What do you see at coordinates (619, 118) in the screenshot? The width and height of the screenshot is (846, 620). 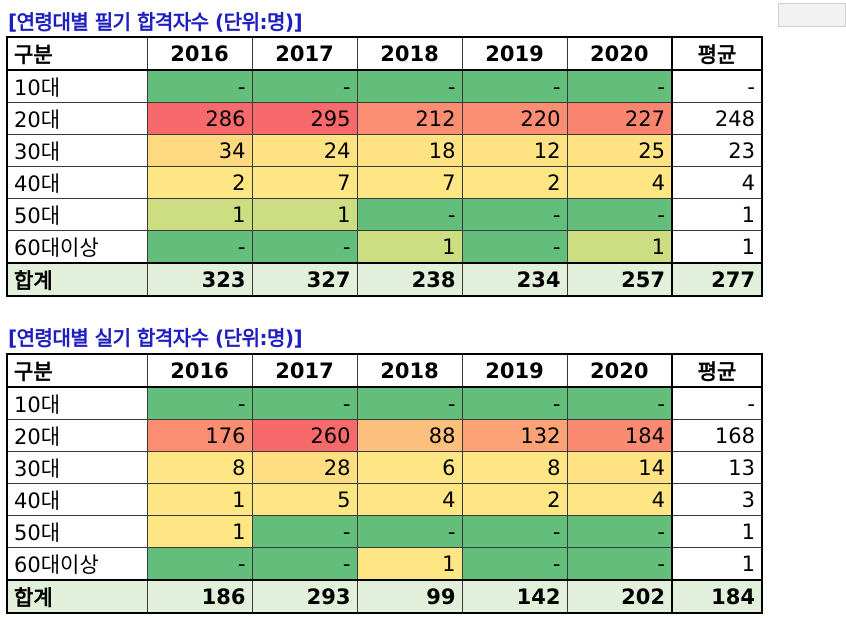 I see `data-cell: 227` at bounding box center [619, 118].